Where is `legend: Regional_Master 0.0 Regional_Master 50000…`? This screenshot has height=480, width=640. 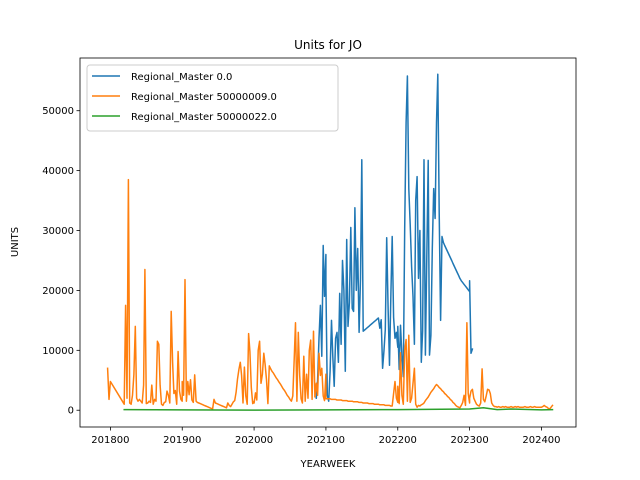 legend: Regional_Master 0.0 Regional_Master 50000… is located at coordinates (212, 98).